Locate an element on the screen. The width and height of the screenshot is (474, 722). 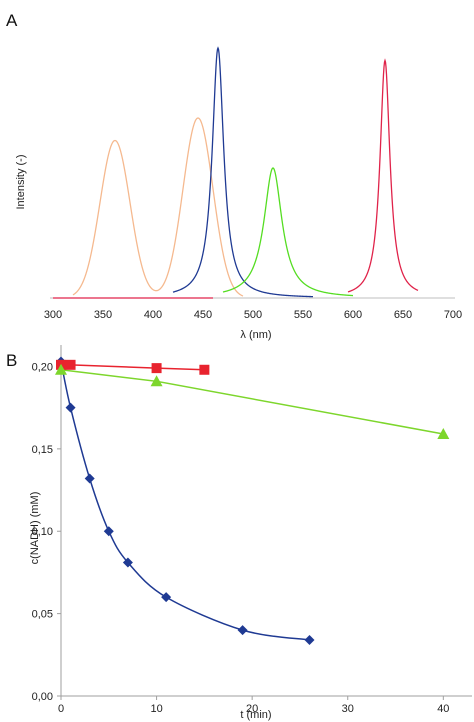
panel-a-y-axis-title: Intensity (-) is located at coordinates (21, 181).